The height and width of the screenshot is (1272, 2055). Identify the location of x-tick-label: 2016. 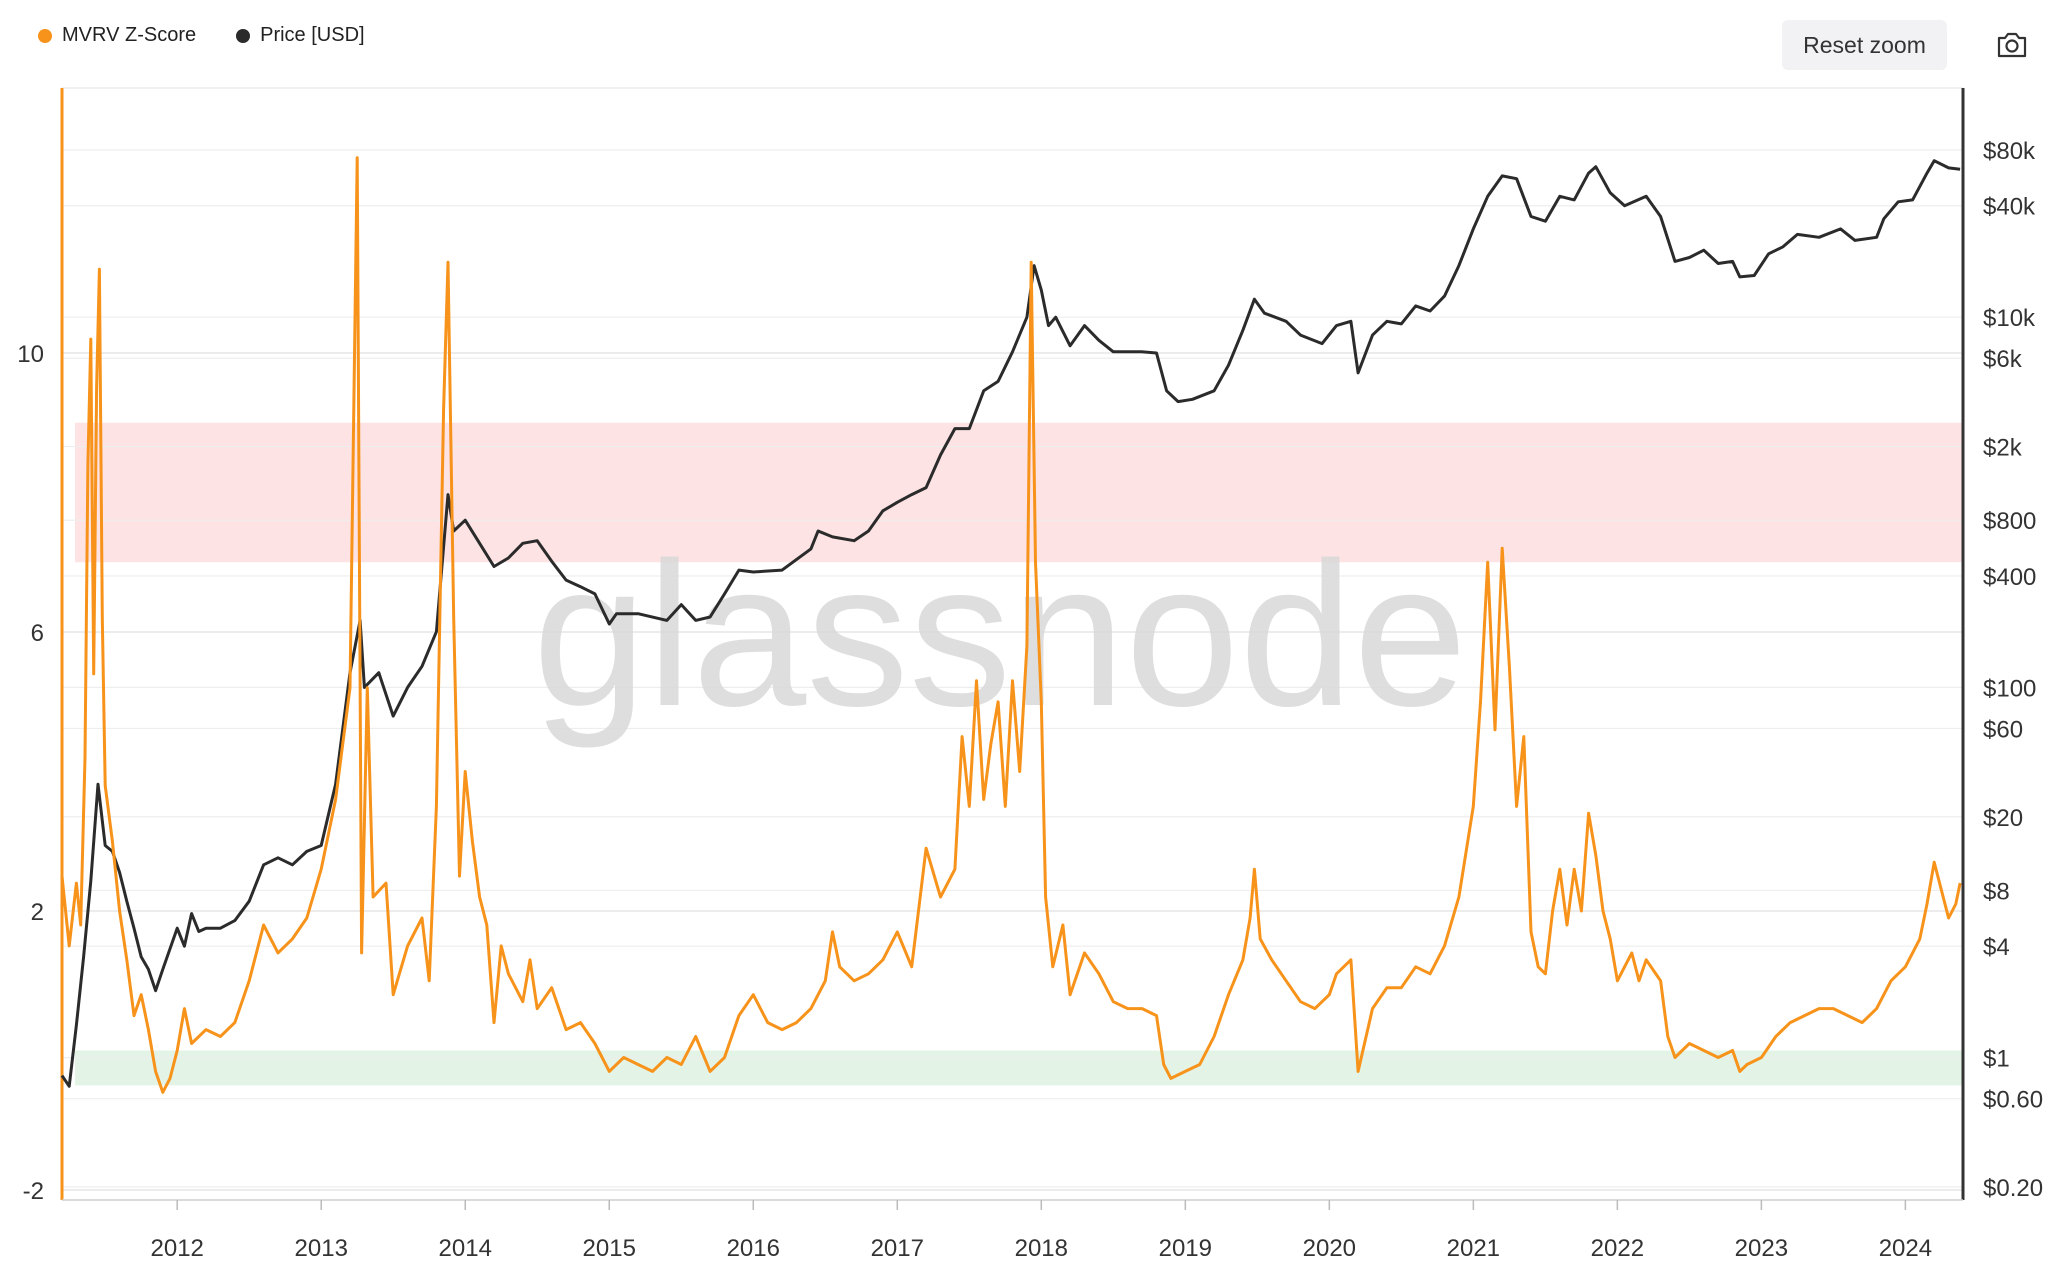
(753, 1248).